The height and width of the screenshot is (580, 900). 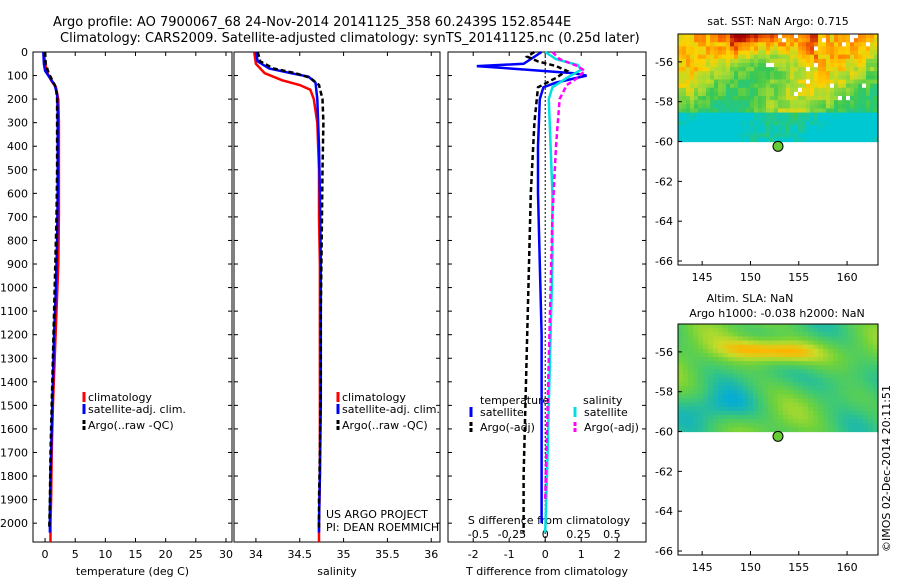 What do you see at coordinates (664, 221) in the screenshot?
I see `map-y-tick-label: -64` at bounding box center [664, 221].